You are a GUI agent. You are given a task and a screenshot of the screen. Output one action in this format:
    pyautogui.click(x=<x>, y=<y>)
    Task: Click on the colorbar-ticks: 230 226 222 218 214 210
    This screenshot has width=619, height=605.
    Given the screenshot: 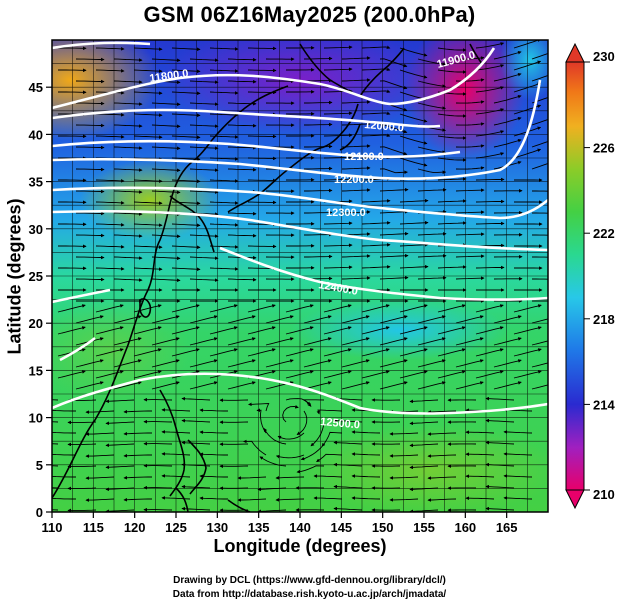 What is the action you would take?
    pyautogui.click(x=599, y=275)
    